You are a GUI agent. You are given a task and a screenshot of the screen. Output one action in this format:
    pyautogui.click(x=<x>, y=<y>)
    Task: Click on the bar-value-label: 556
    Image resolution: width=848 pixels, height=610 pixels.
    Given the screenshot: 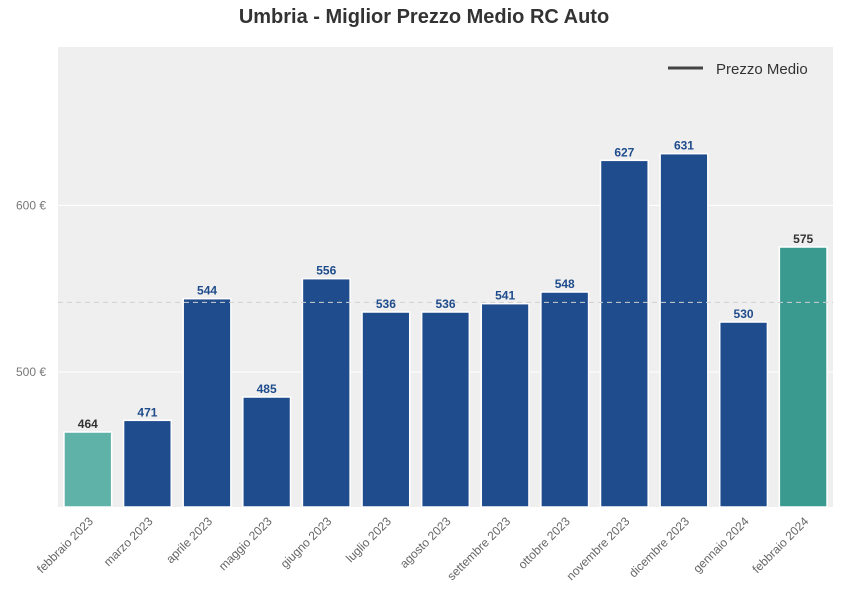 What is the action you would take?
    pyautogui.click(x=326, y=271)
    